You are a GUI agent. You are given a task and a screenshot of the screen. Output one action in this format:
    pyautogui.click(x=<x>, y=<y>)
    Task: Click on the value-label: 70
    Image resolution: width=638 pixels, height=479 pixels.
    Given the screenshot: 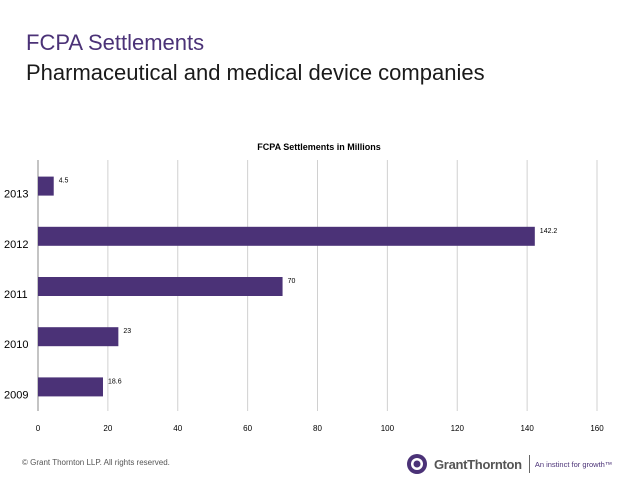 What is the action you would take?
    pyautogui.click(x=292, y=281)
    